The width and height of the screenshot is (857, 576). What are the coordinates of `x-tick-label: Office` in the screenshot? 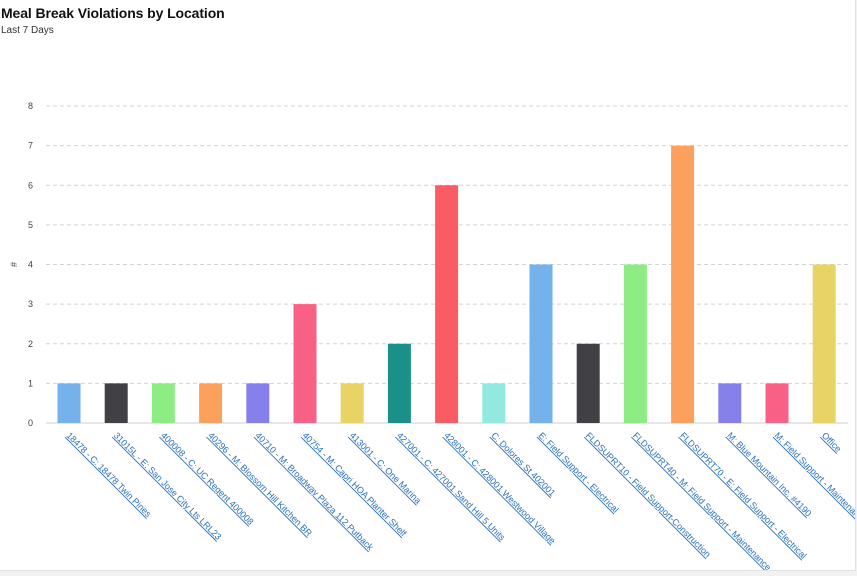 It's located at (832, 442).